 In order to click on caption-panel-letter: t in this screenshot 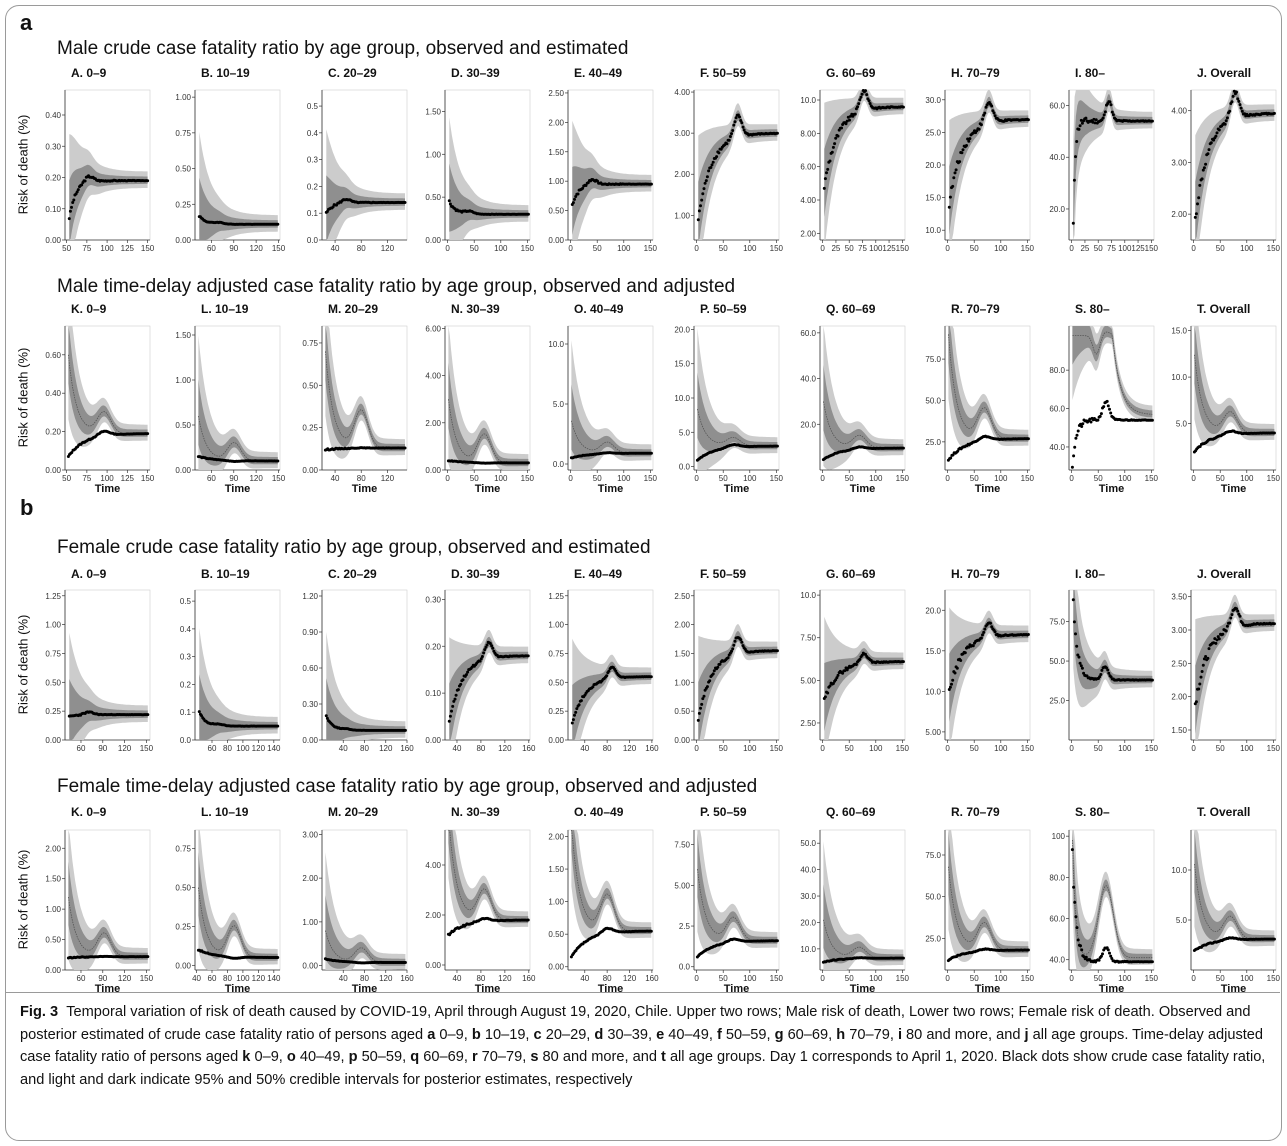, I will do `click(663, 1057)`.